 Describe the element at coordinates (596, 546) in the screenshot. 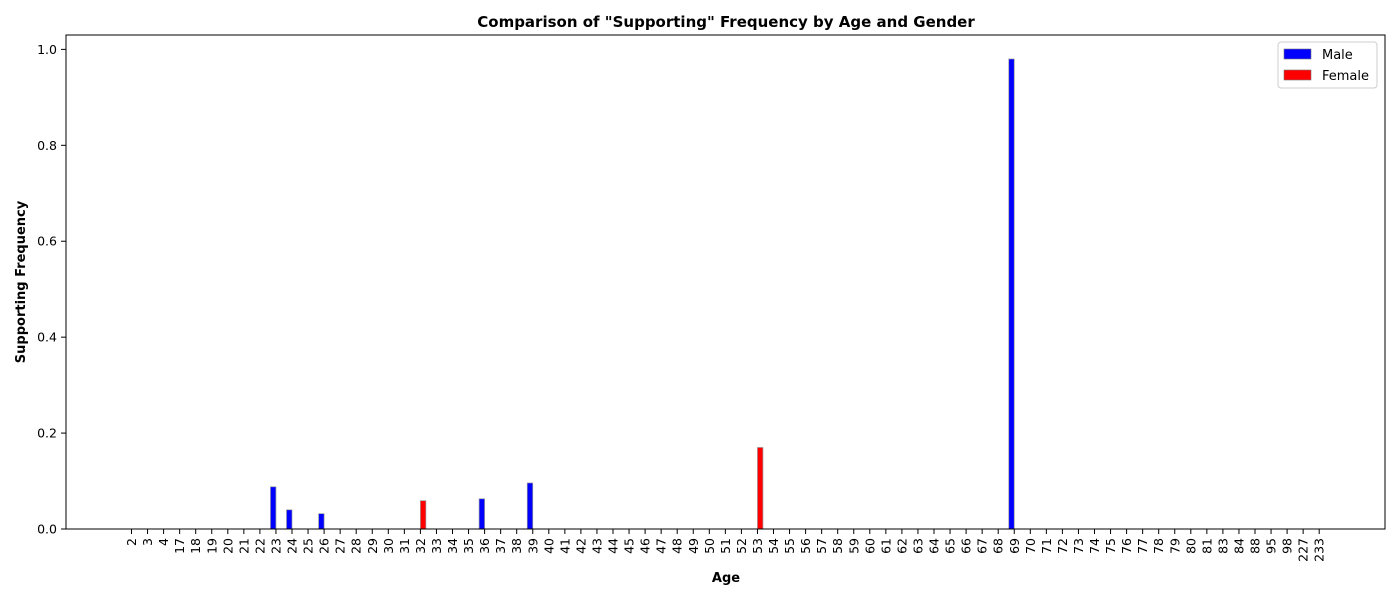

I see `x-tick-label: 43` at that location.